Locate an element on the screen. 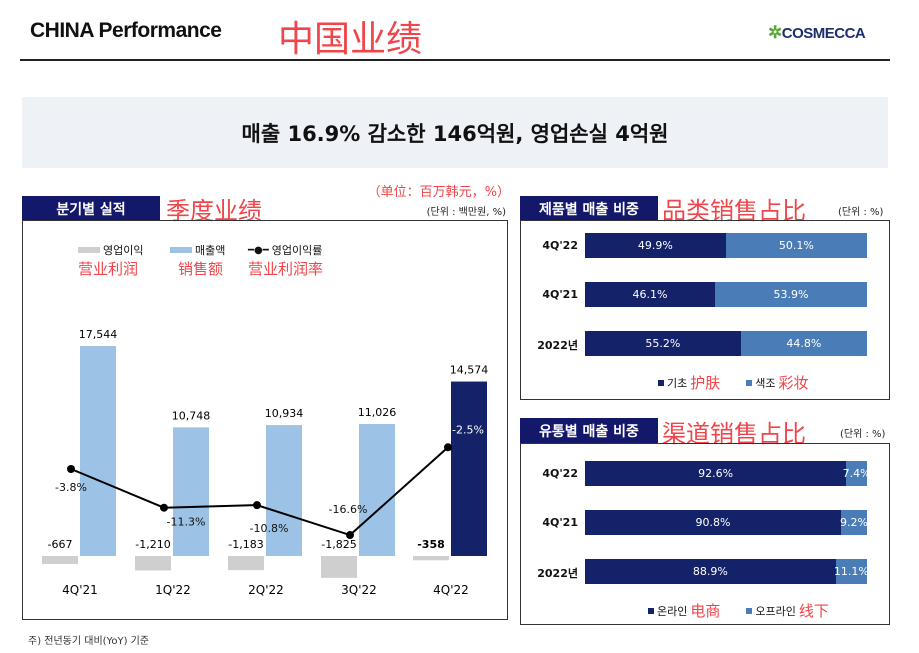 The image size is (919, 653). profit-label: -667 is located at coordinates (60, 544).